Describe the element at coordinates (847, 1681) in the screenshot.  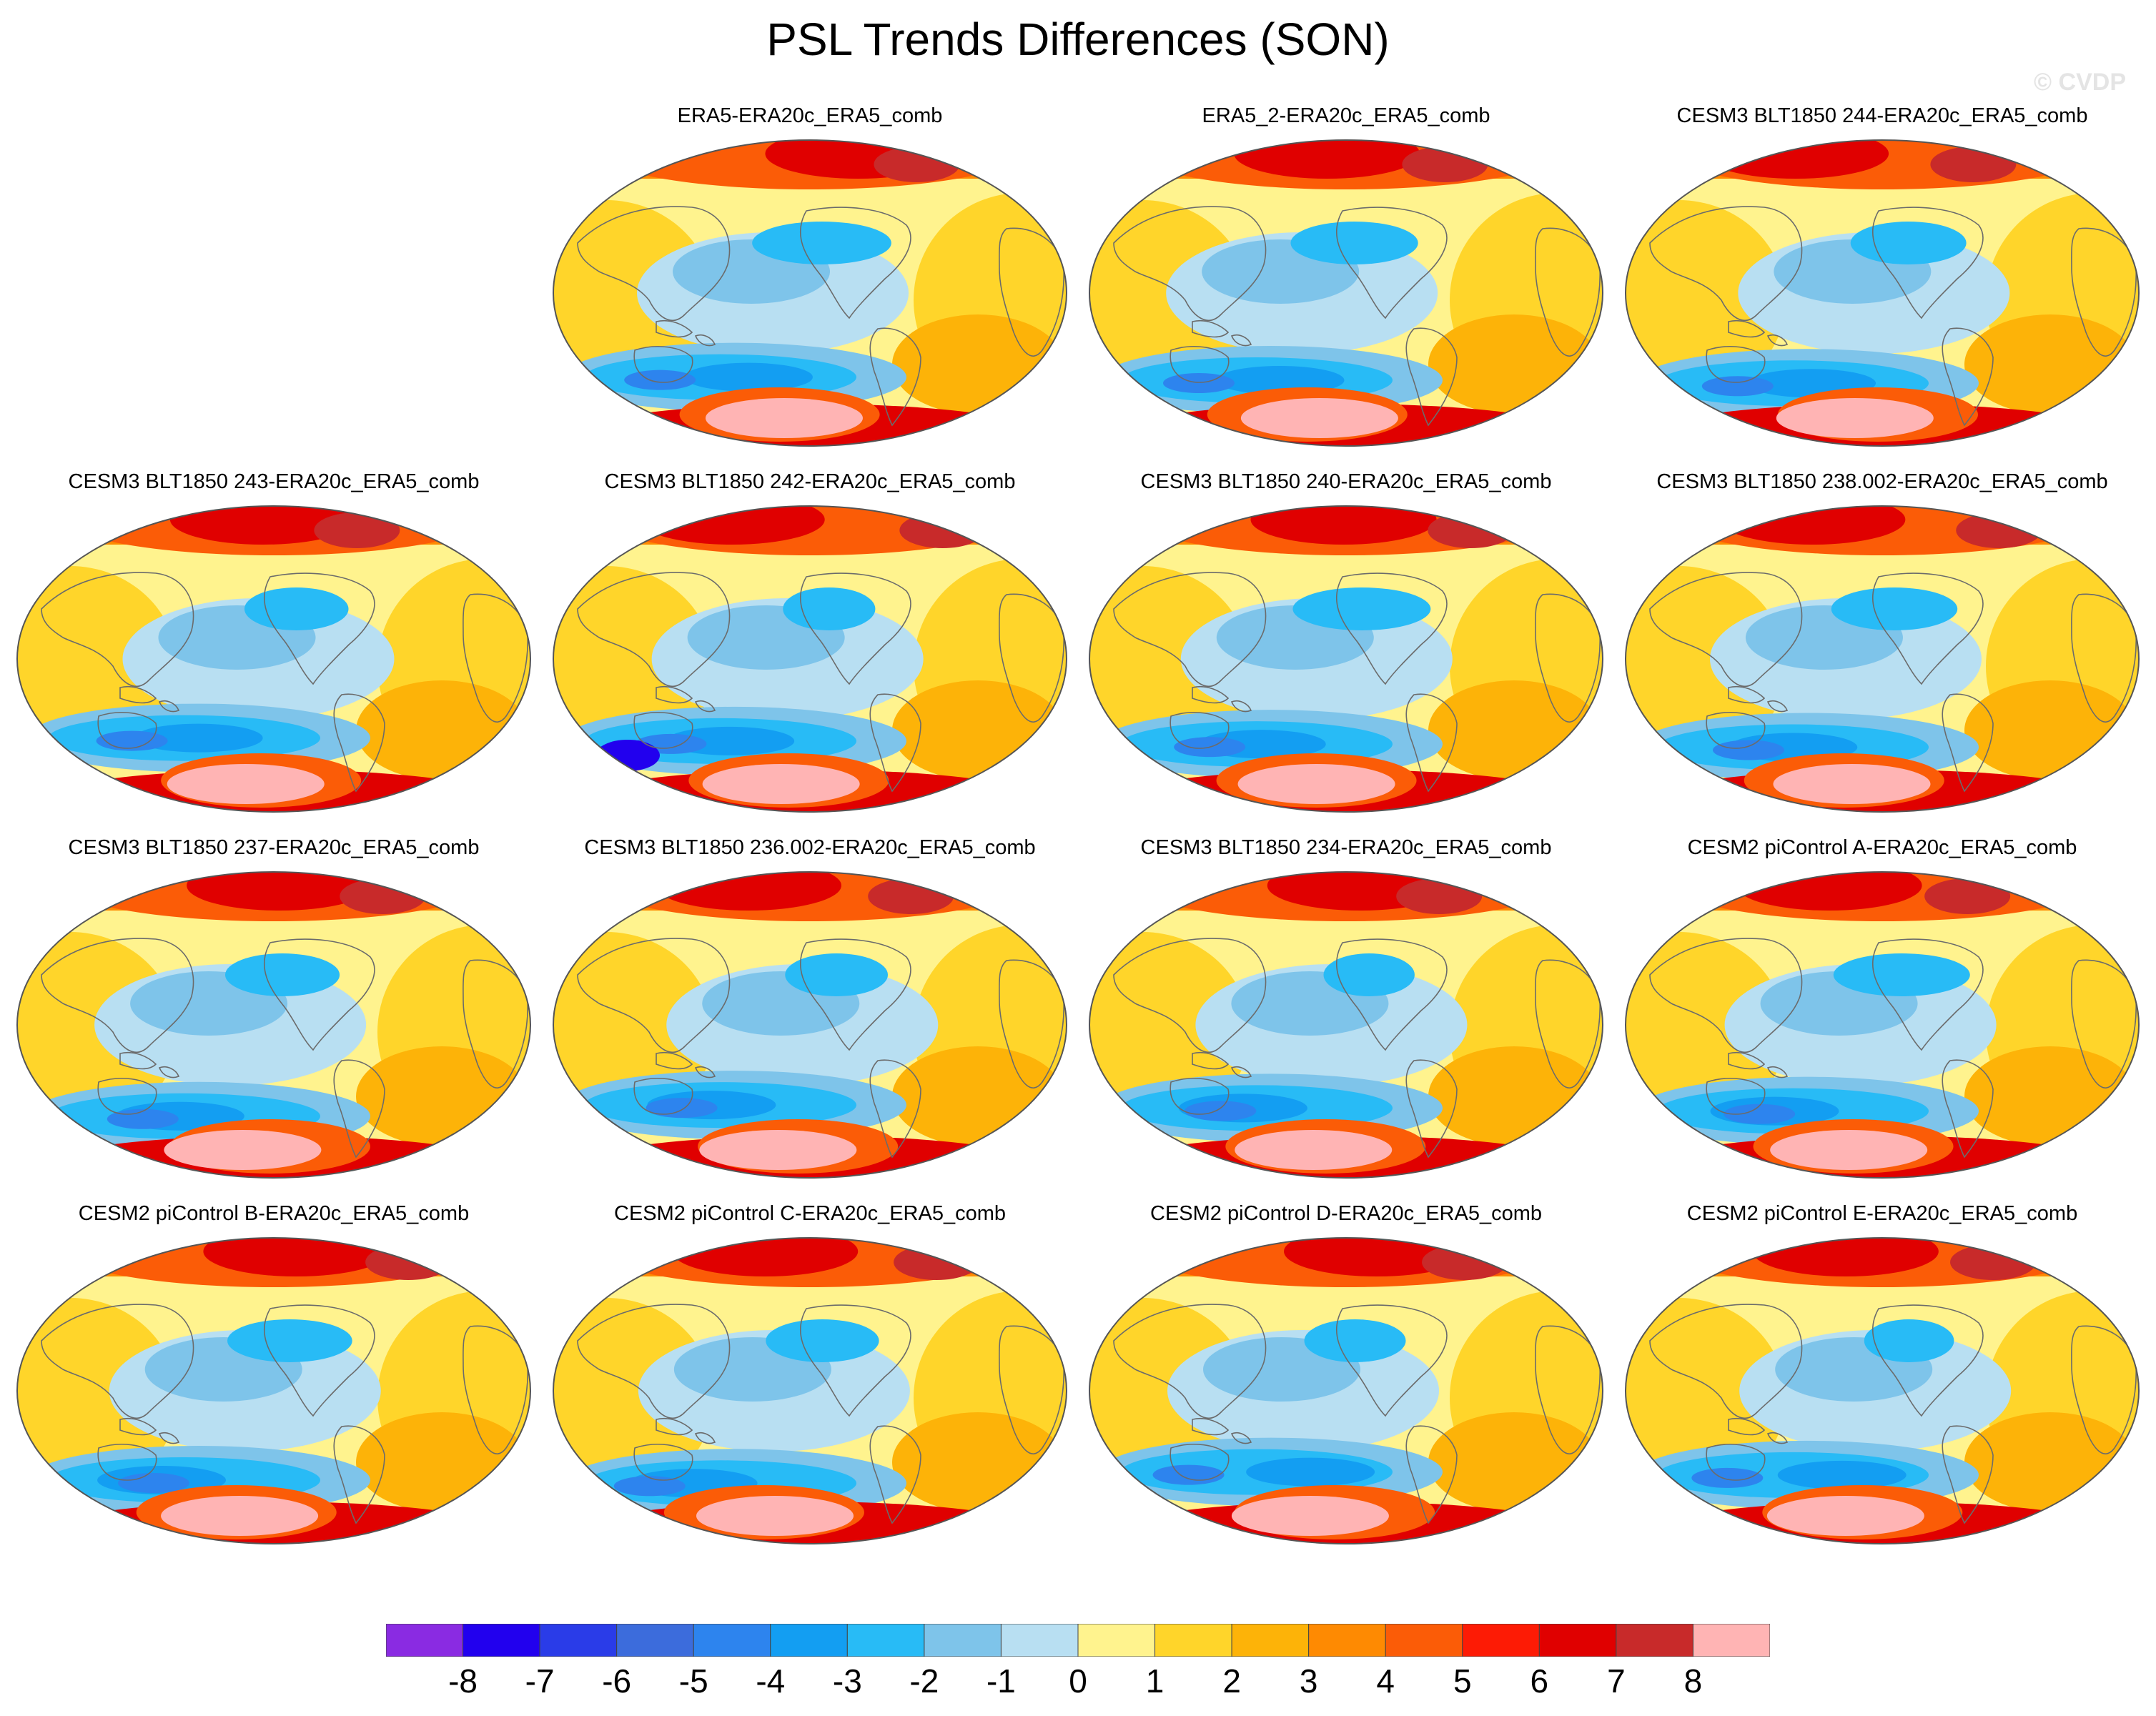
I see `colorbar-tick-label: -3` at that location.